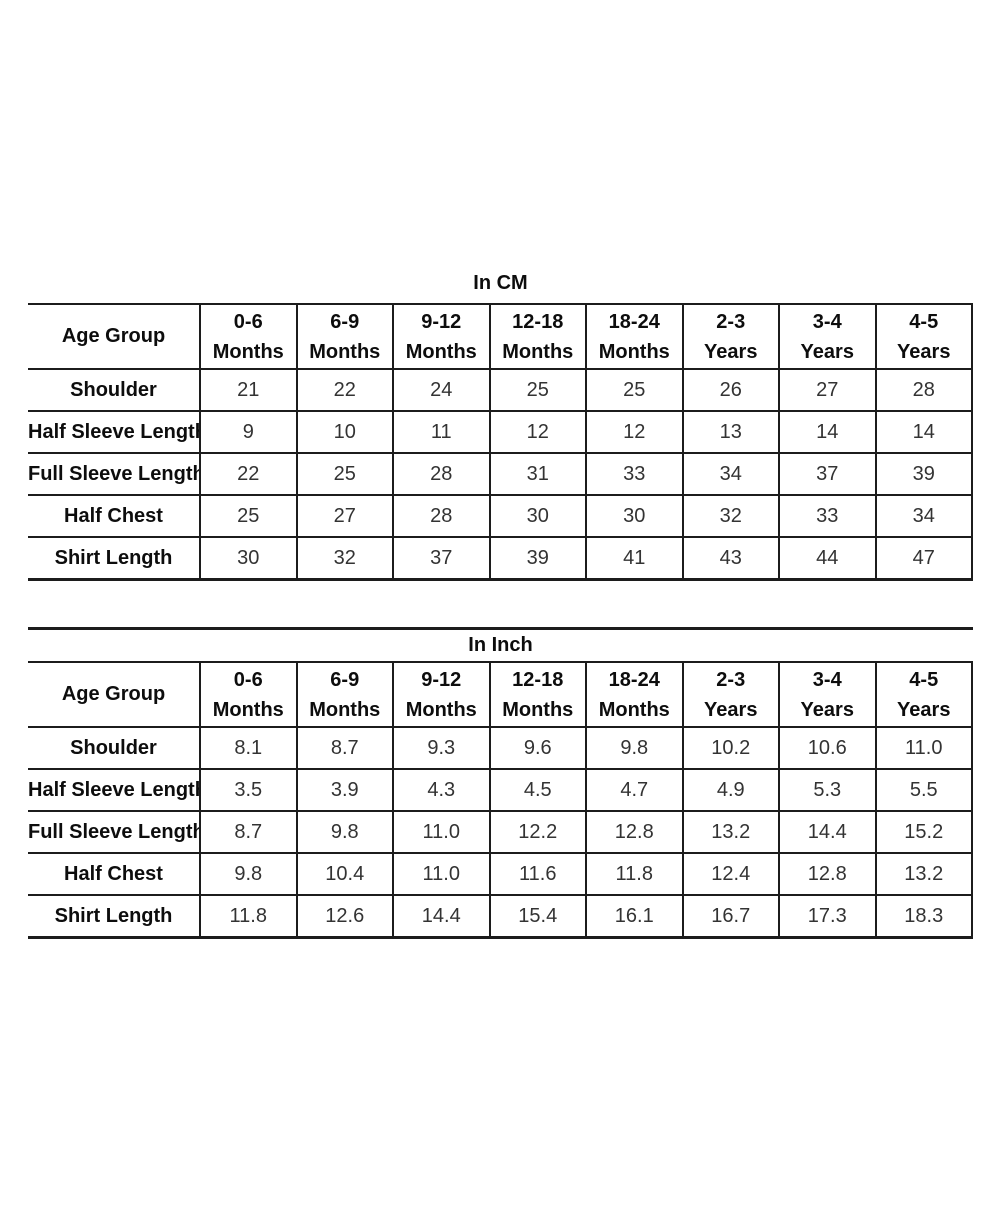 This screenshot has height=1212, width=1000. I want to click on size-value-cell: 39, so click(537, 558).